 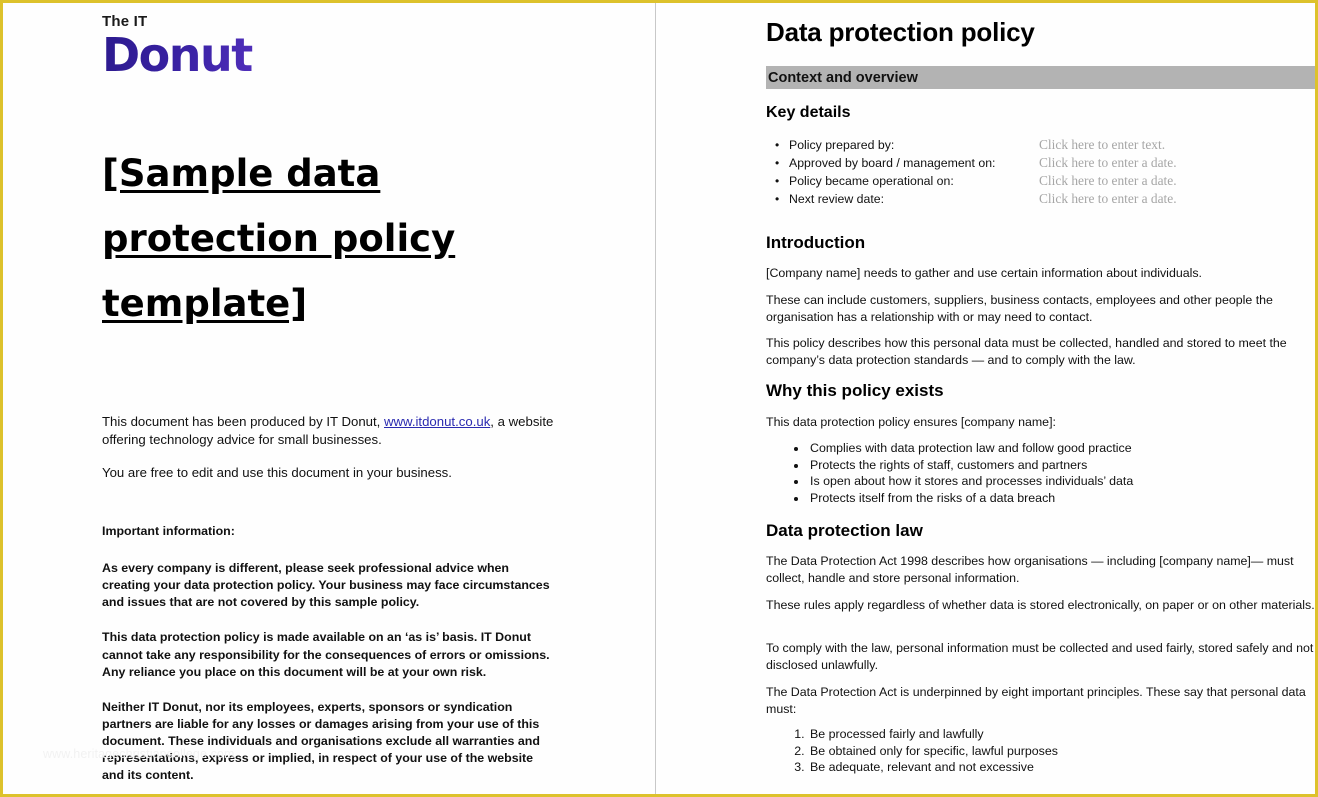 I want to click on itdonut-link: www.itdonut.co.uk, so click(x=437, y=421).